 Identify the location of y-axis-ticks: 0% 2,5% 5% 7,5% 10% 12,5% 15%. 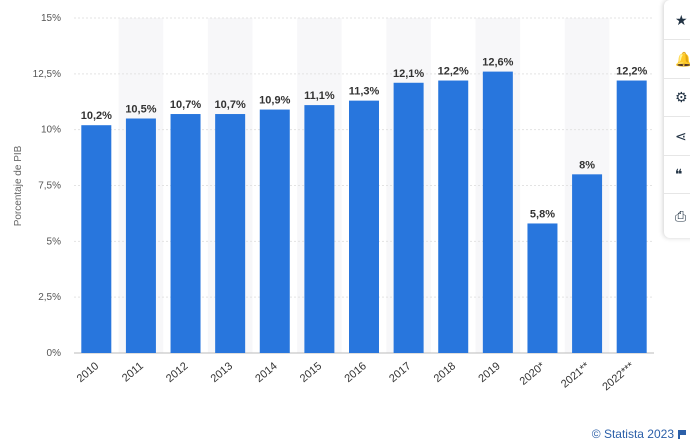
(47, 186).